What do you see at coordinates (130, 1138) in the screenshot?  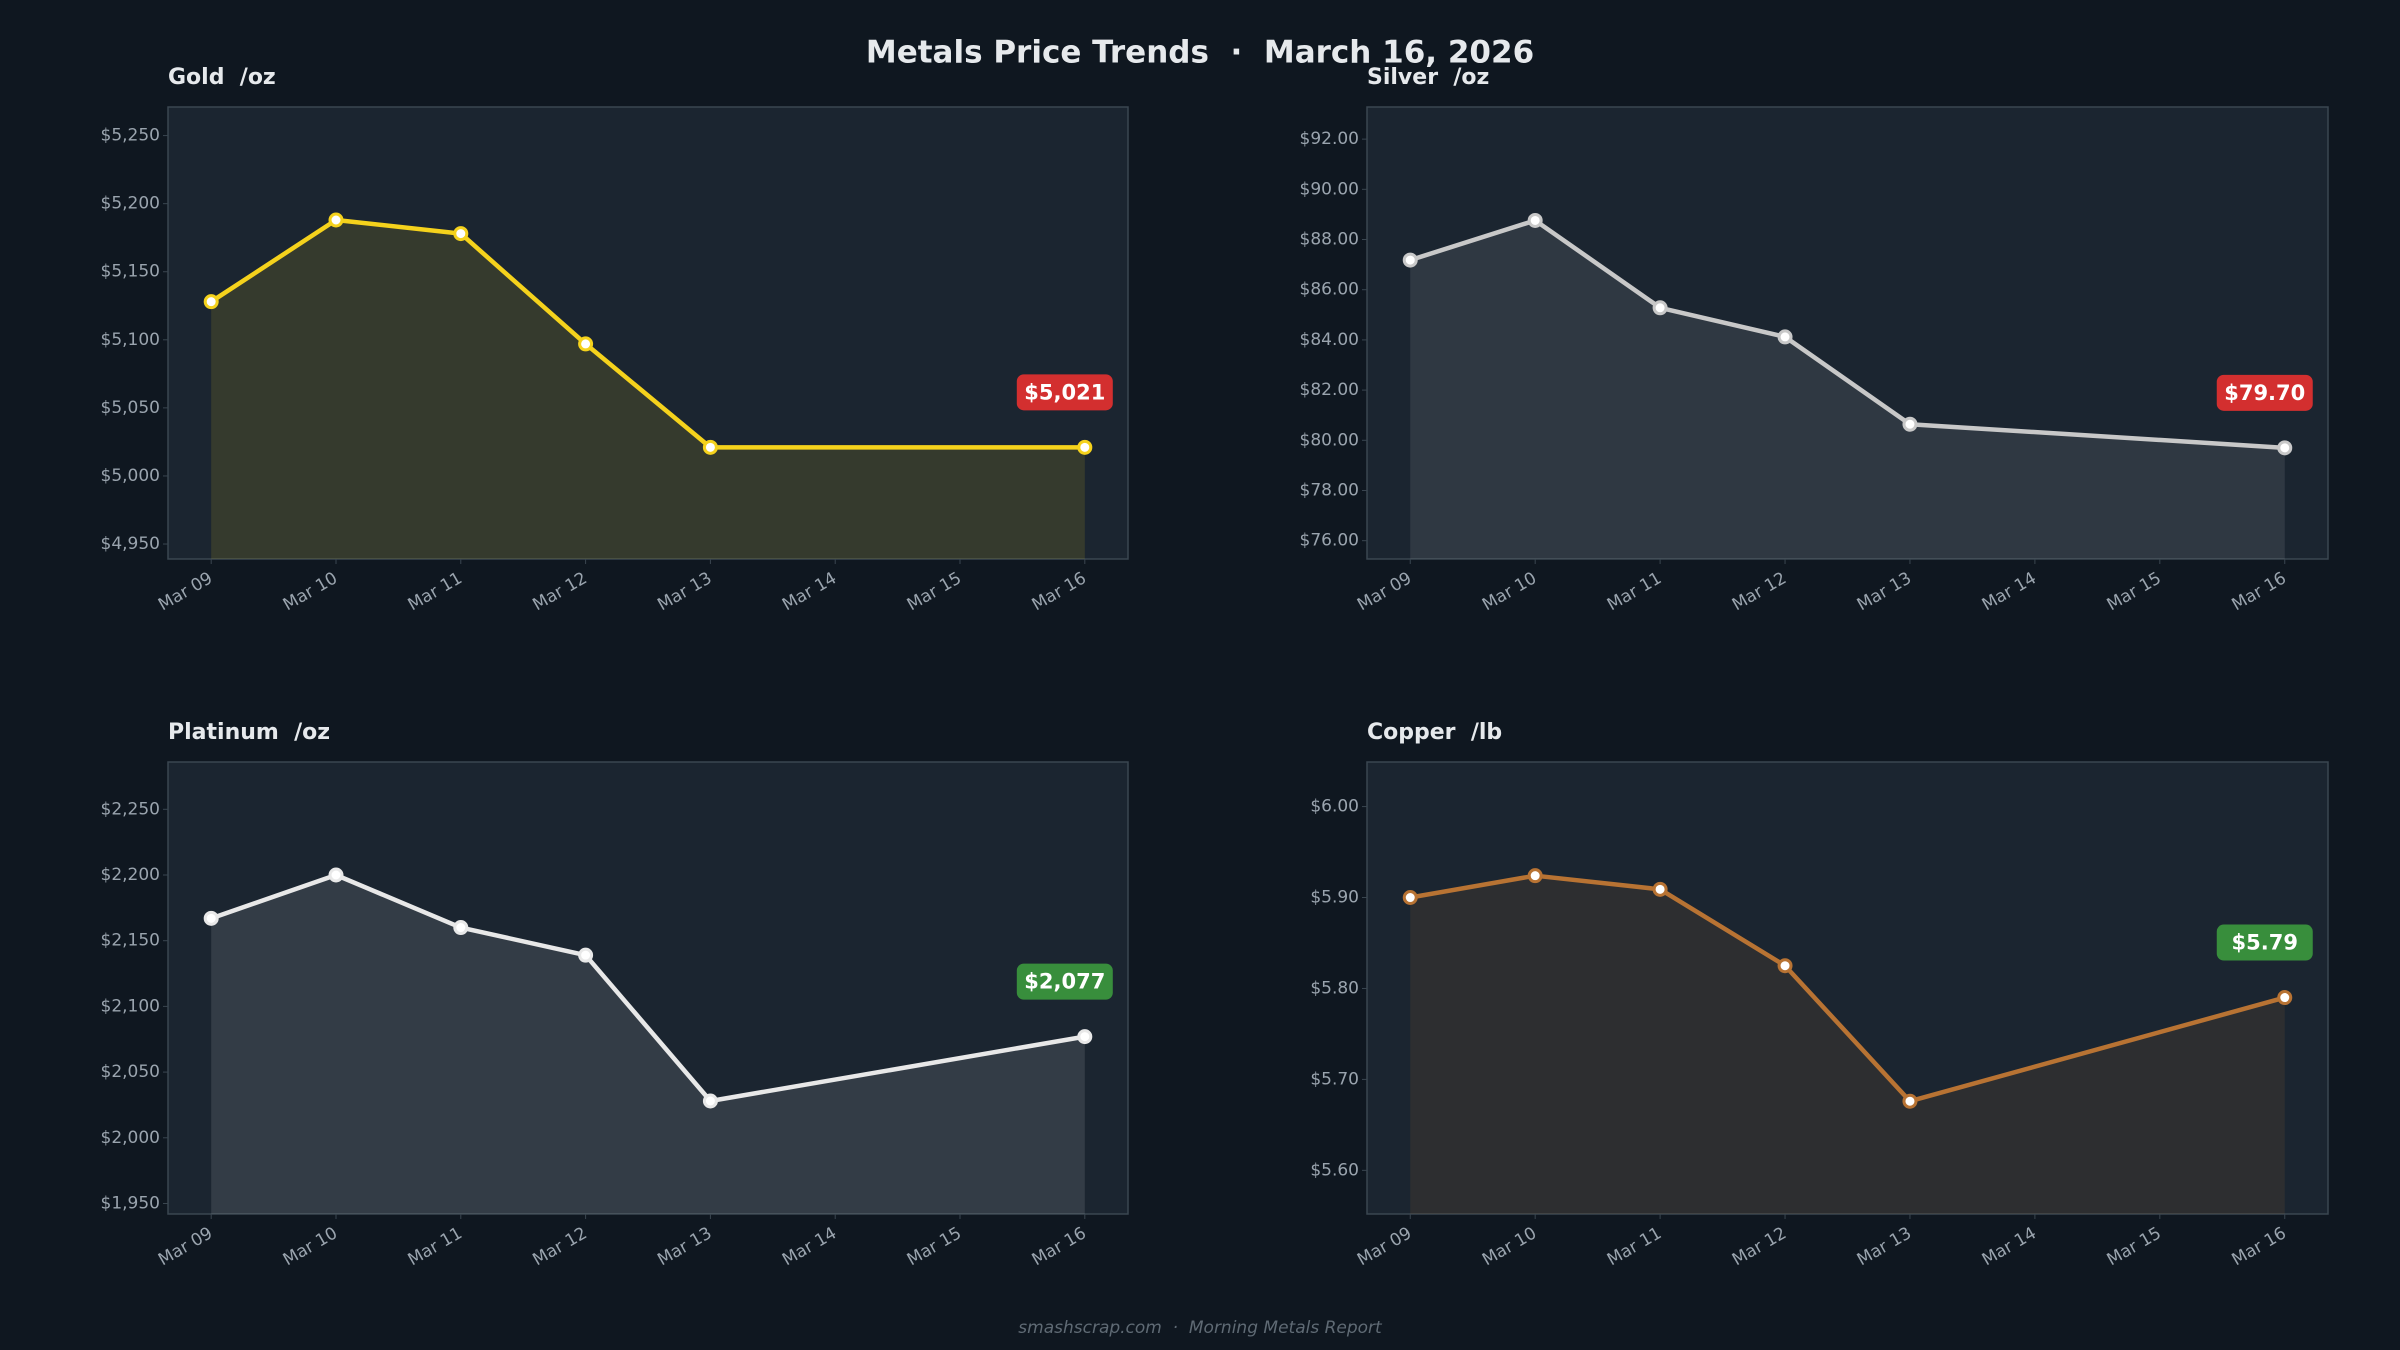 I see `y-tick-label: $2,000` at bounding box center [130, 1138].